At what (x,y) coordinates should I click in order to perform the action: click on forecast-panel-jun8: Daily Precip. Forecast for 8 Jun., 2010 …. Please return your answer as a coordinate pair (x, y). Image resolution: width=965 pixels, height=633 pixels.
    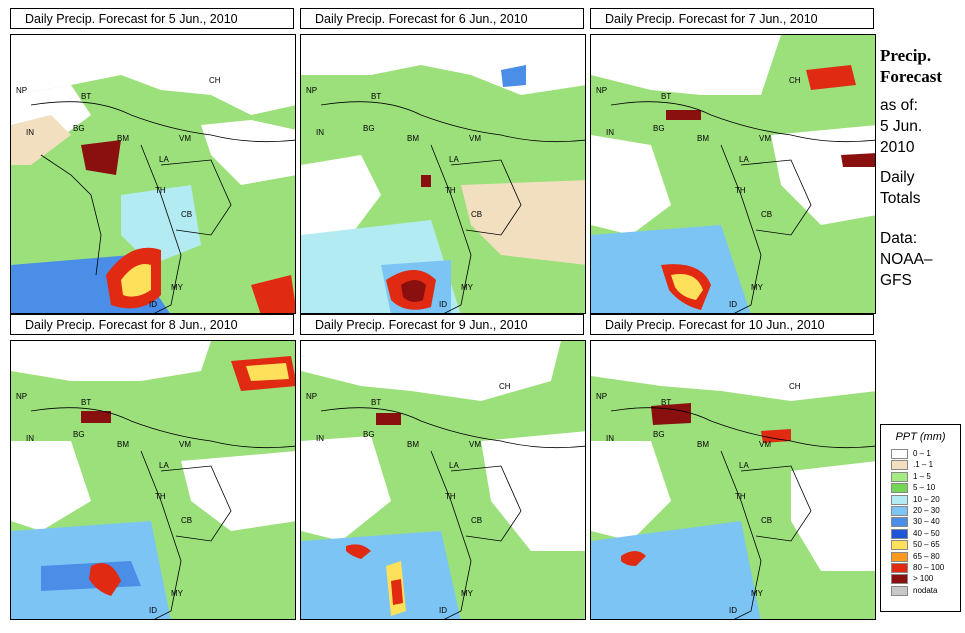
    Looking at the image, I should click on (153, 467).